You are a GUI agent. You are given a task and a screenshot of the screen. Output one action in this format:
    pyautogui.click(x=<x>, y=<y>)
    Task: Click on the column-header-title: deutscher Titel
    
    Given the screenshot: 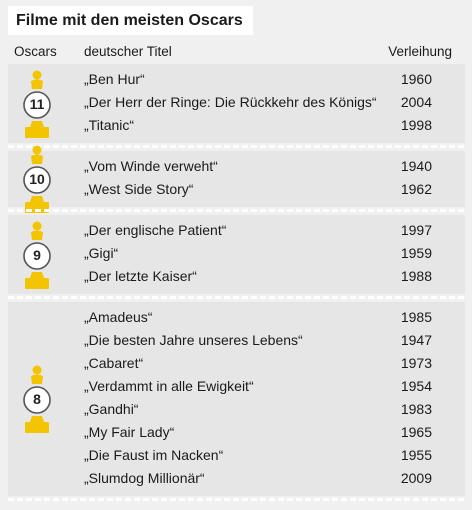 What is the action you would take?
    pyautogui.click(x=128, y=51)
    